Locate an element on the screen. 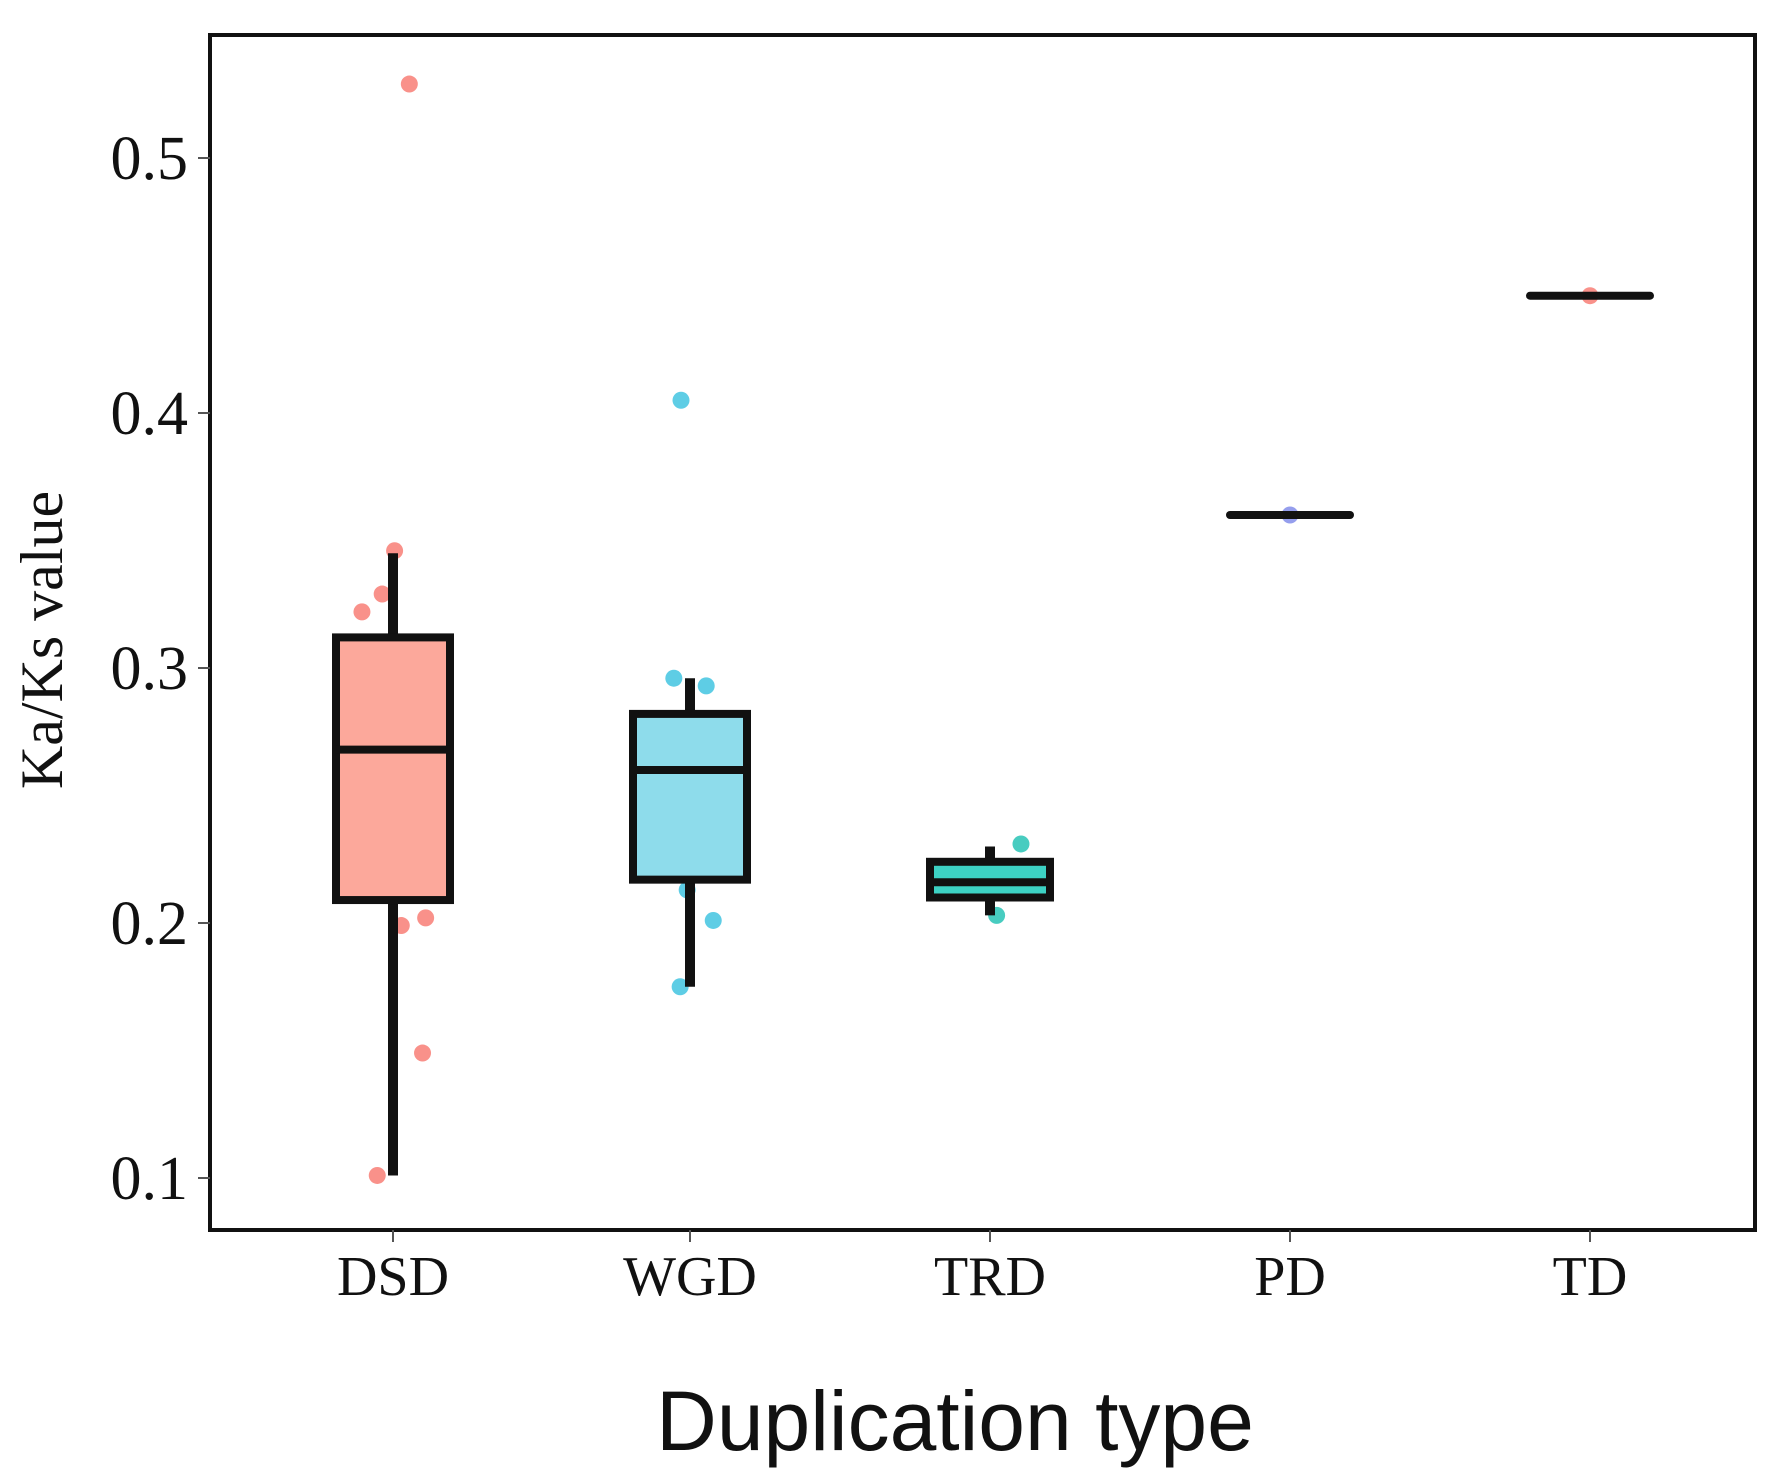 Image resolution: width=1774 pixels, height=1479 pixels. x-tick-label-dsd: DSD is located at coordinates (393, 1277).